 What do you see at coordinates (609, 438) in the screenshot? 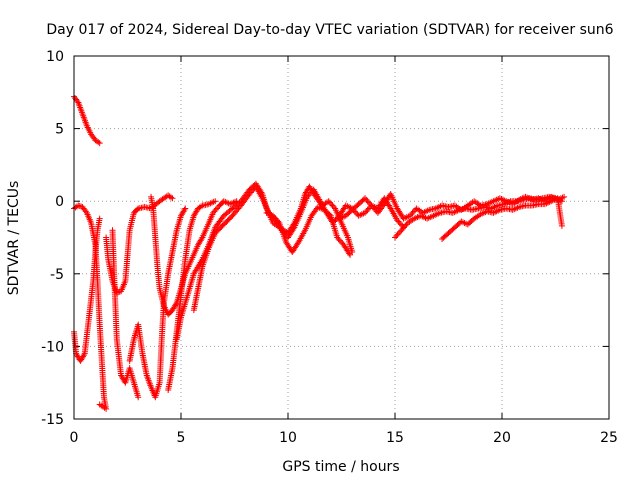
I see `x-tick-label: 25` at bounding box center [609, 438].